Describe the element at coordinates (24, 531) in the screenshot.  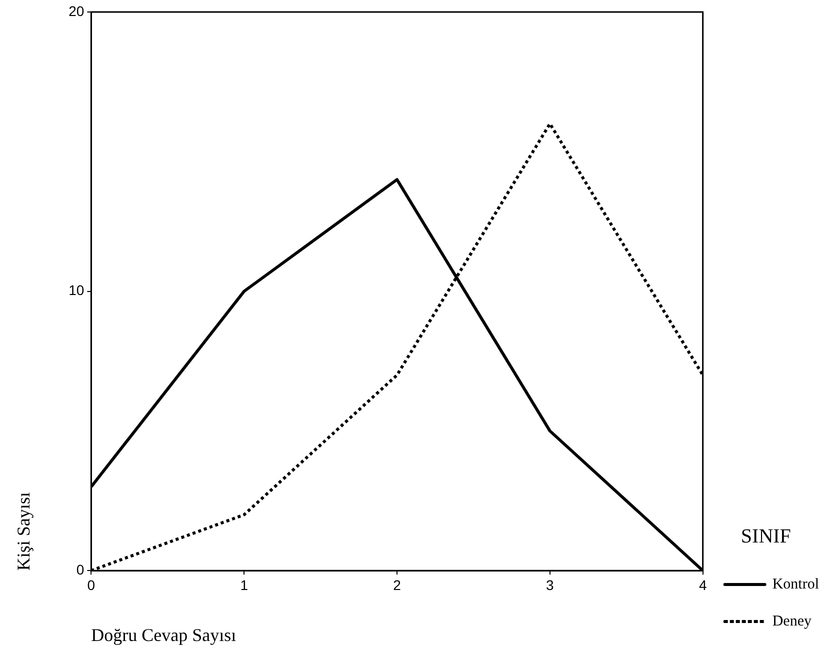
I see `y-axis-title: Kişi Sayısı` at that location.